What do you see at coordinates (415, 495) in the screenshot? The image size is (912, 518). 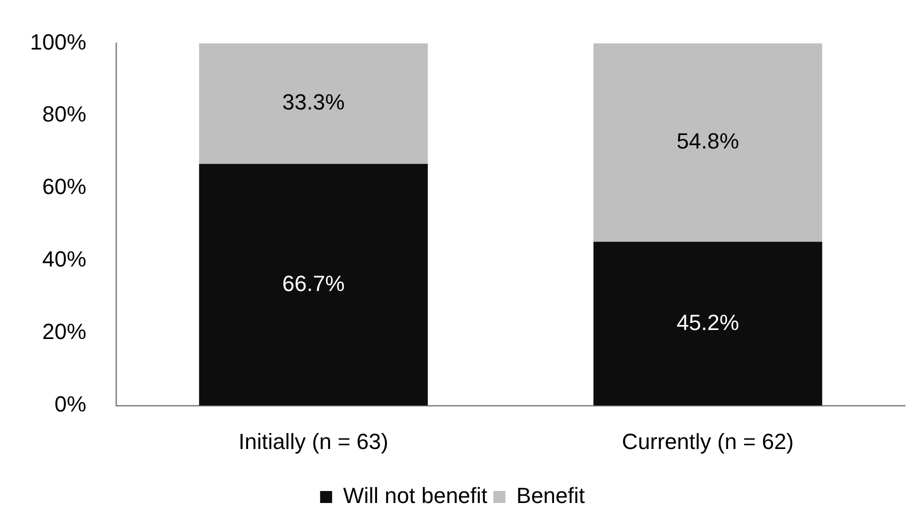 I see `legend-label: Will not benefit` at bounding box center [415, 495].